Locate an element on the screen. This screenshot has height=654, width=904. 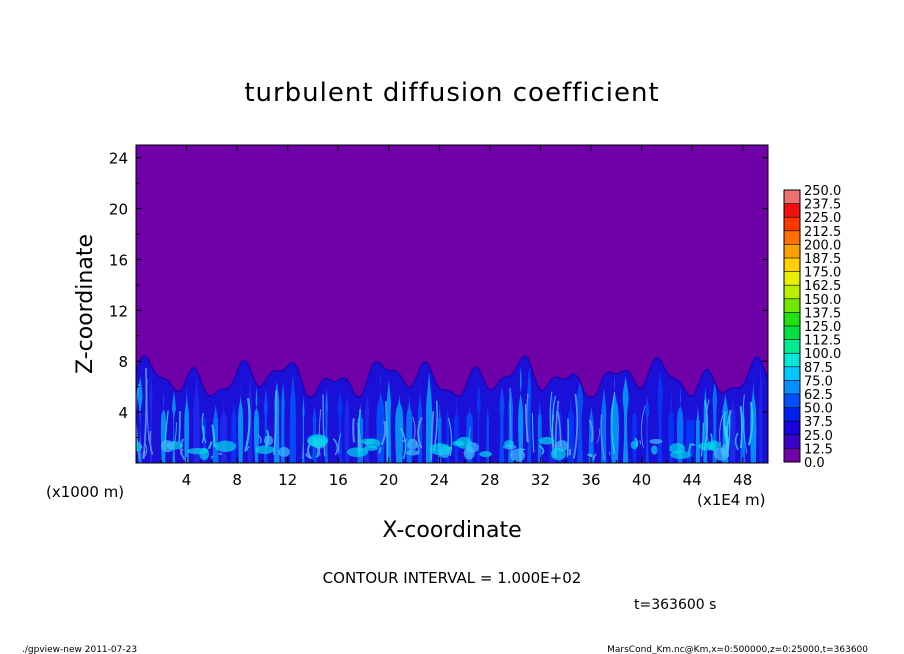
colorbar-level-label: 125.0 is located at coordinates (822, 327).